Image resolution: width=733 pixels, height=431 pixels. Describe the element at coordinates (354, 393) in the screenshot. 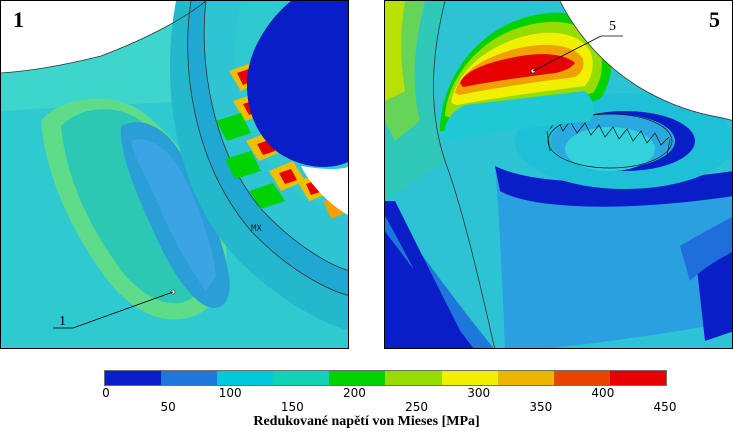

I see `scale-tick-label: 200` at that location.